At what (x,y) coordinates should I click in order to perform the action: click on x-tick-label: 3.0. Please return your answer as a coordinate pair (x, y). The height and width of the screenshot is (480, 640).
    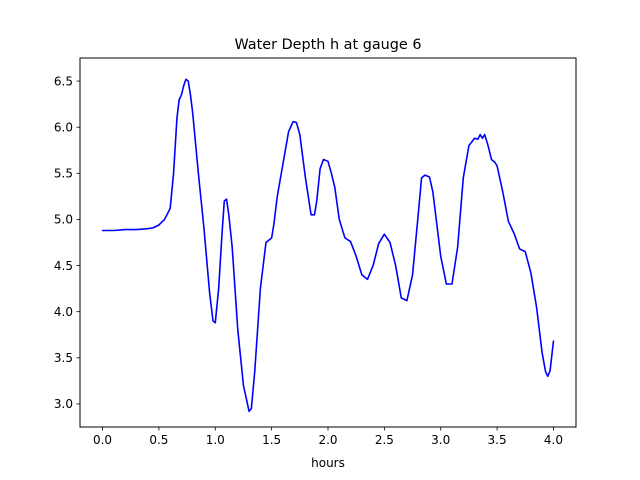
    Looking at the image, I should click on (440, 440).